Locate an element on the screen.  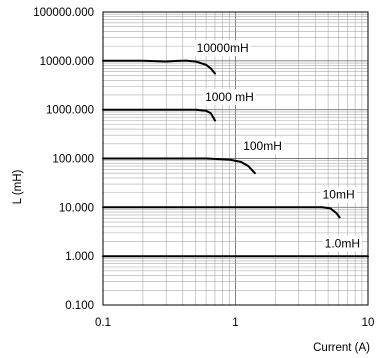
x-tick-label: 1 is located at coordinates (235, 323).